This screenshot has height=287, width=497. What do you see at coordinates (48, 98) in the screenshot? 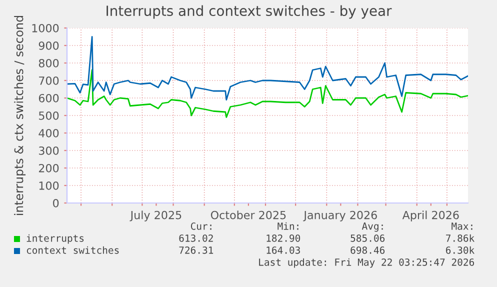
I see `y-tick-label: 600` at bounding box center [48, 98].